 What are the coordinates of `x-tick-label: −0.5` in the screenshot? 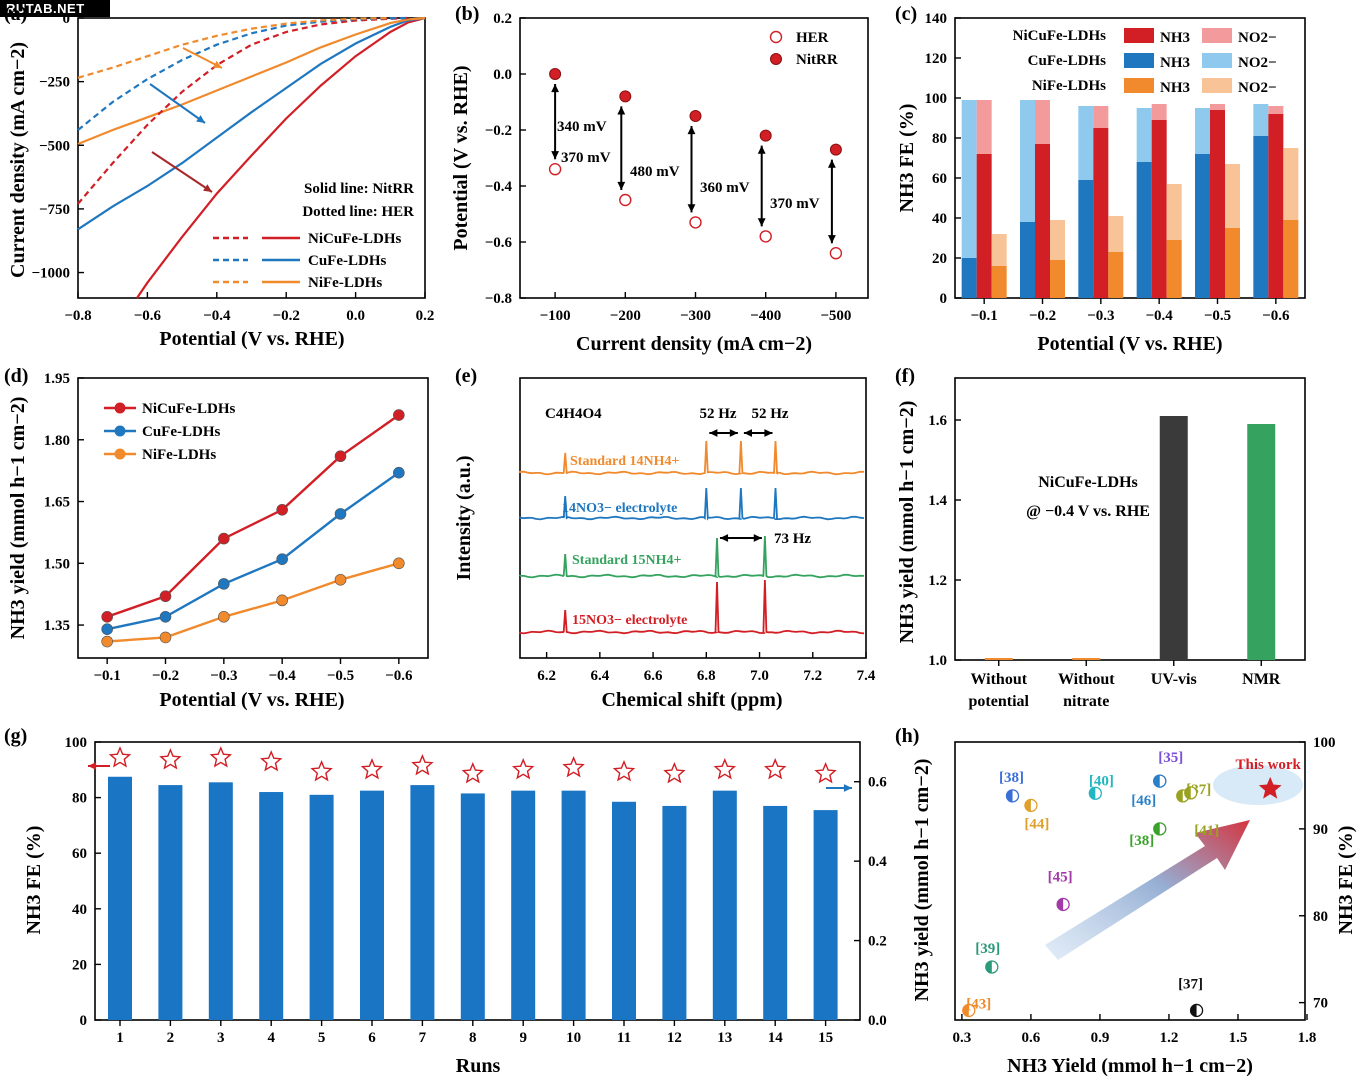 It's located at (1217, 316).